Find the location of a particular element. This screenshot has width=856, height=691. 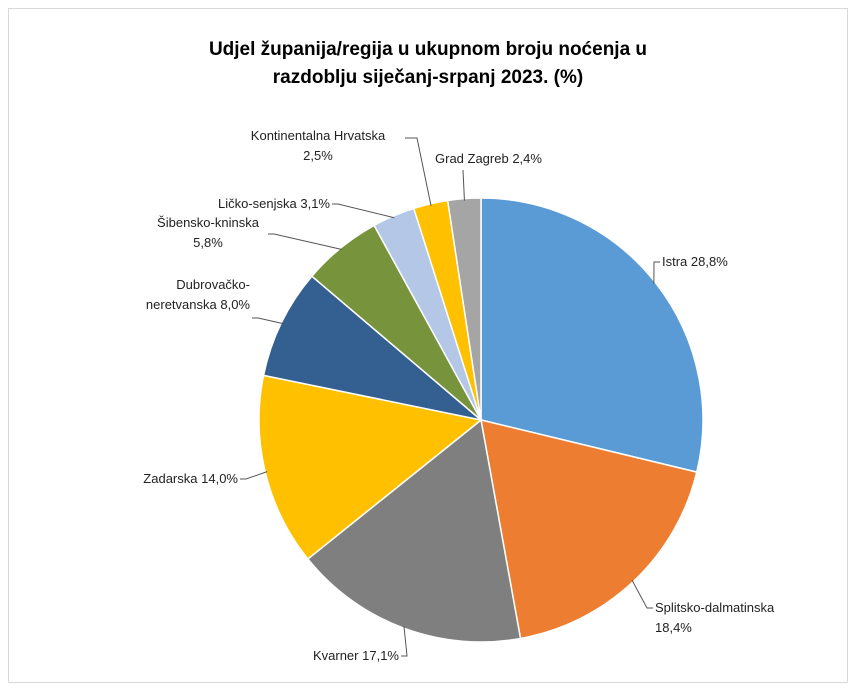

data-label: Grad Zagreb 2,4% is located at coordinates (488, 159).